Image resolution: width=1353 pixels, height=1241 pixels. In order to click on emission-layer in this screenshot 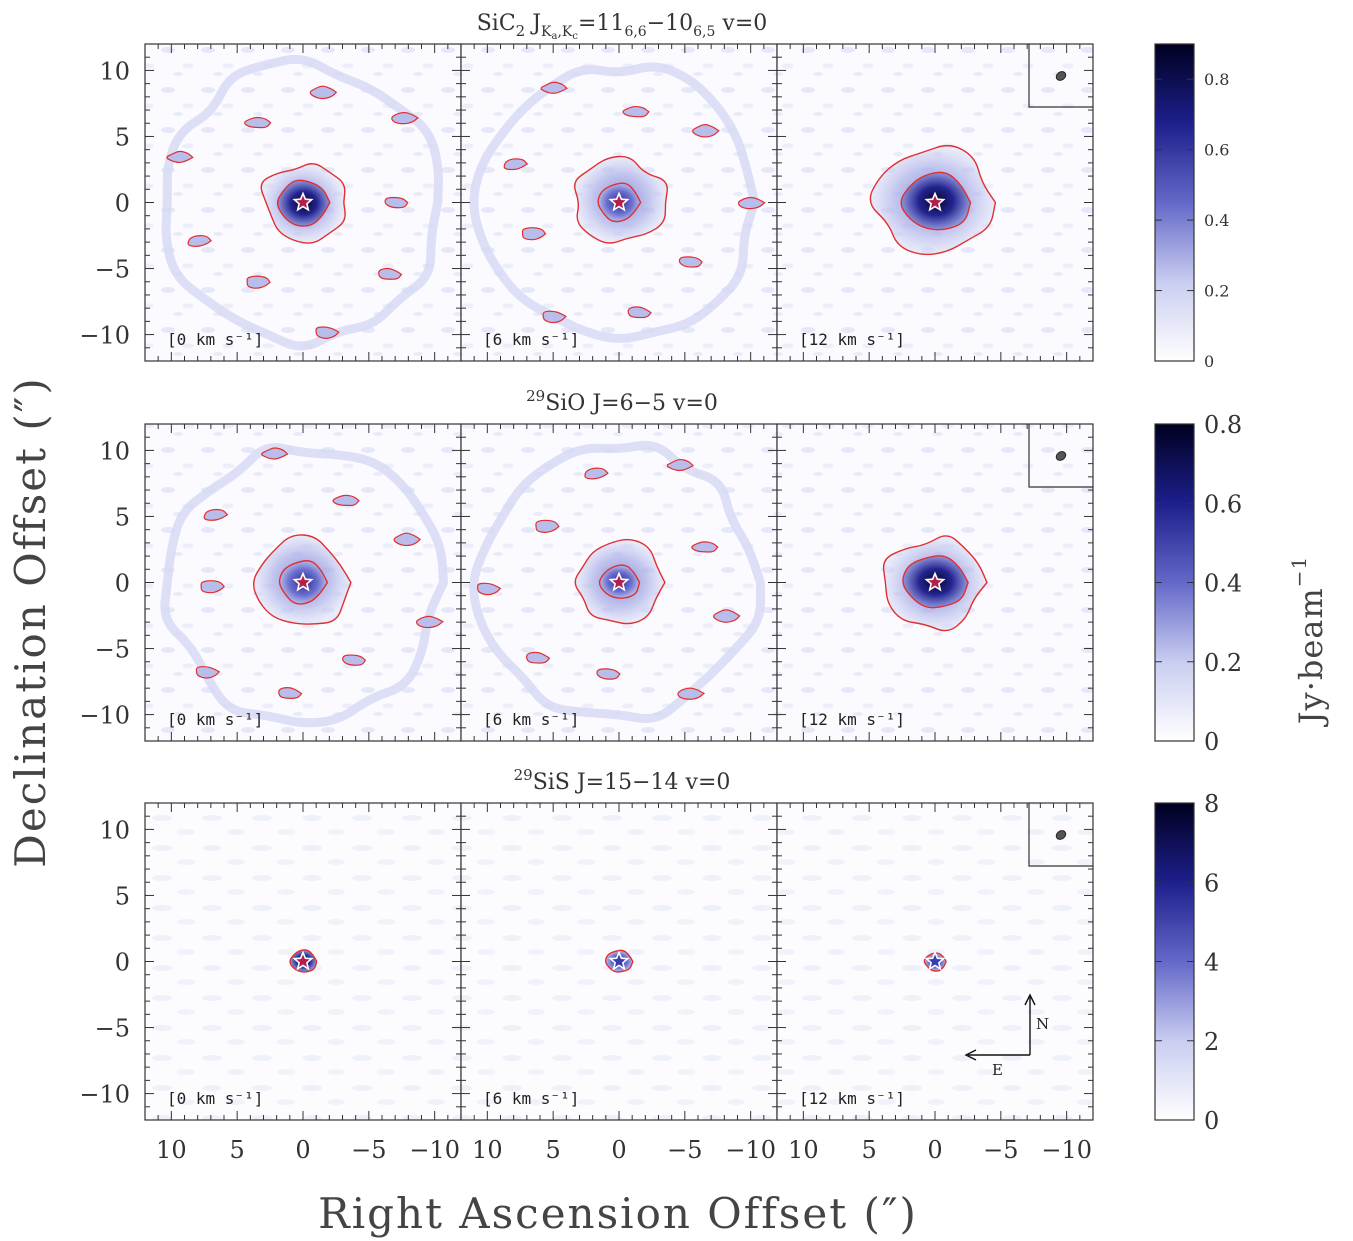, I will do `click(617, 202)`.